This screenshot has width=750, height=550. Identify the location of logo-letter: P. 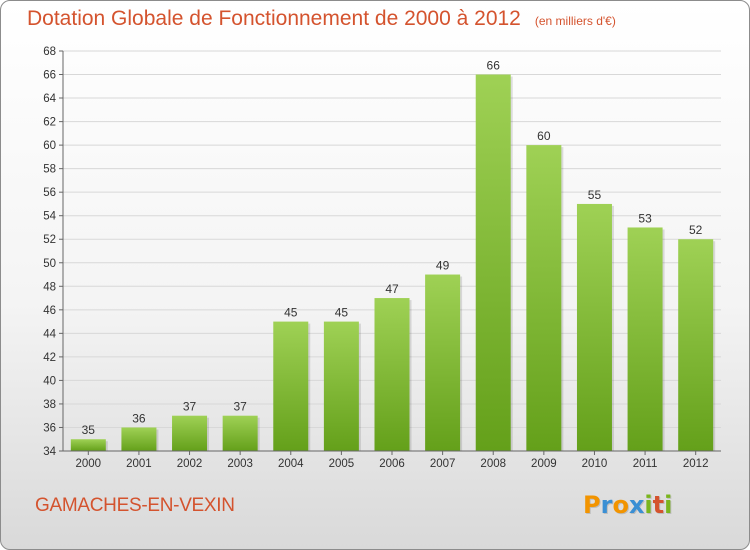
(592, 505).